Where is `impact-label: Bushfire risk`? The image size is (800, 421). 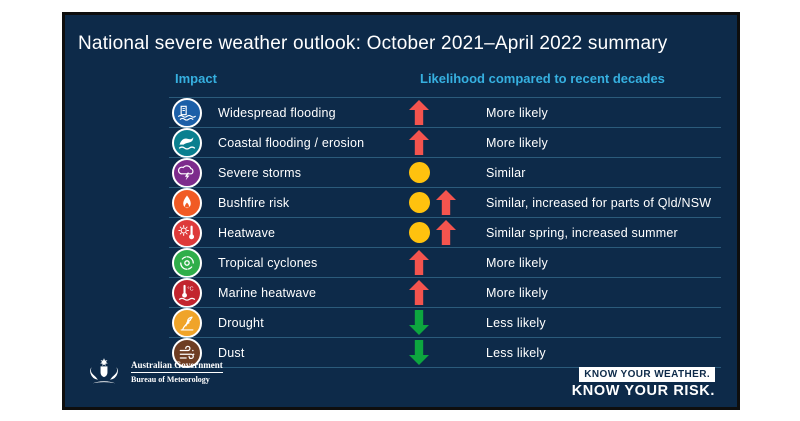
impact-label: Bushfire risk is located at coordinates (254, 202).